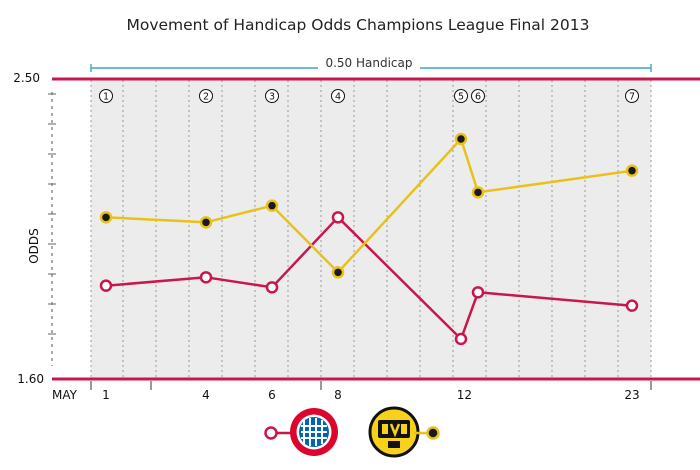 This screenshot has width=700, height=470. I want to click on bvb-09-crest-icon, so click(394, 432).